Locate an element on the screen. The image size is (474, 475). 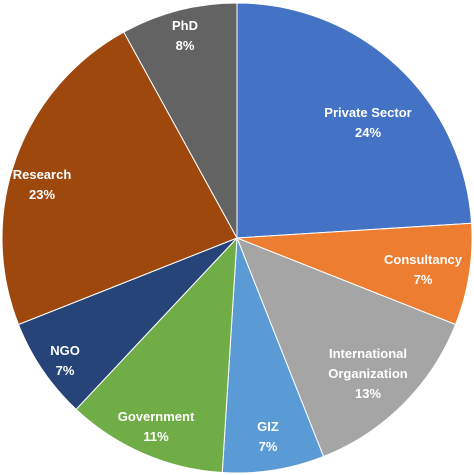
label-giz: GIZ 7% is located at coordinates (268, 436).